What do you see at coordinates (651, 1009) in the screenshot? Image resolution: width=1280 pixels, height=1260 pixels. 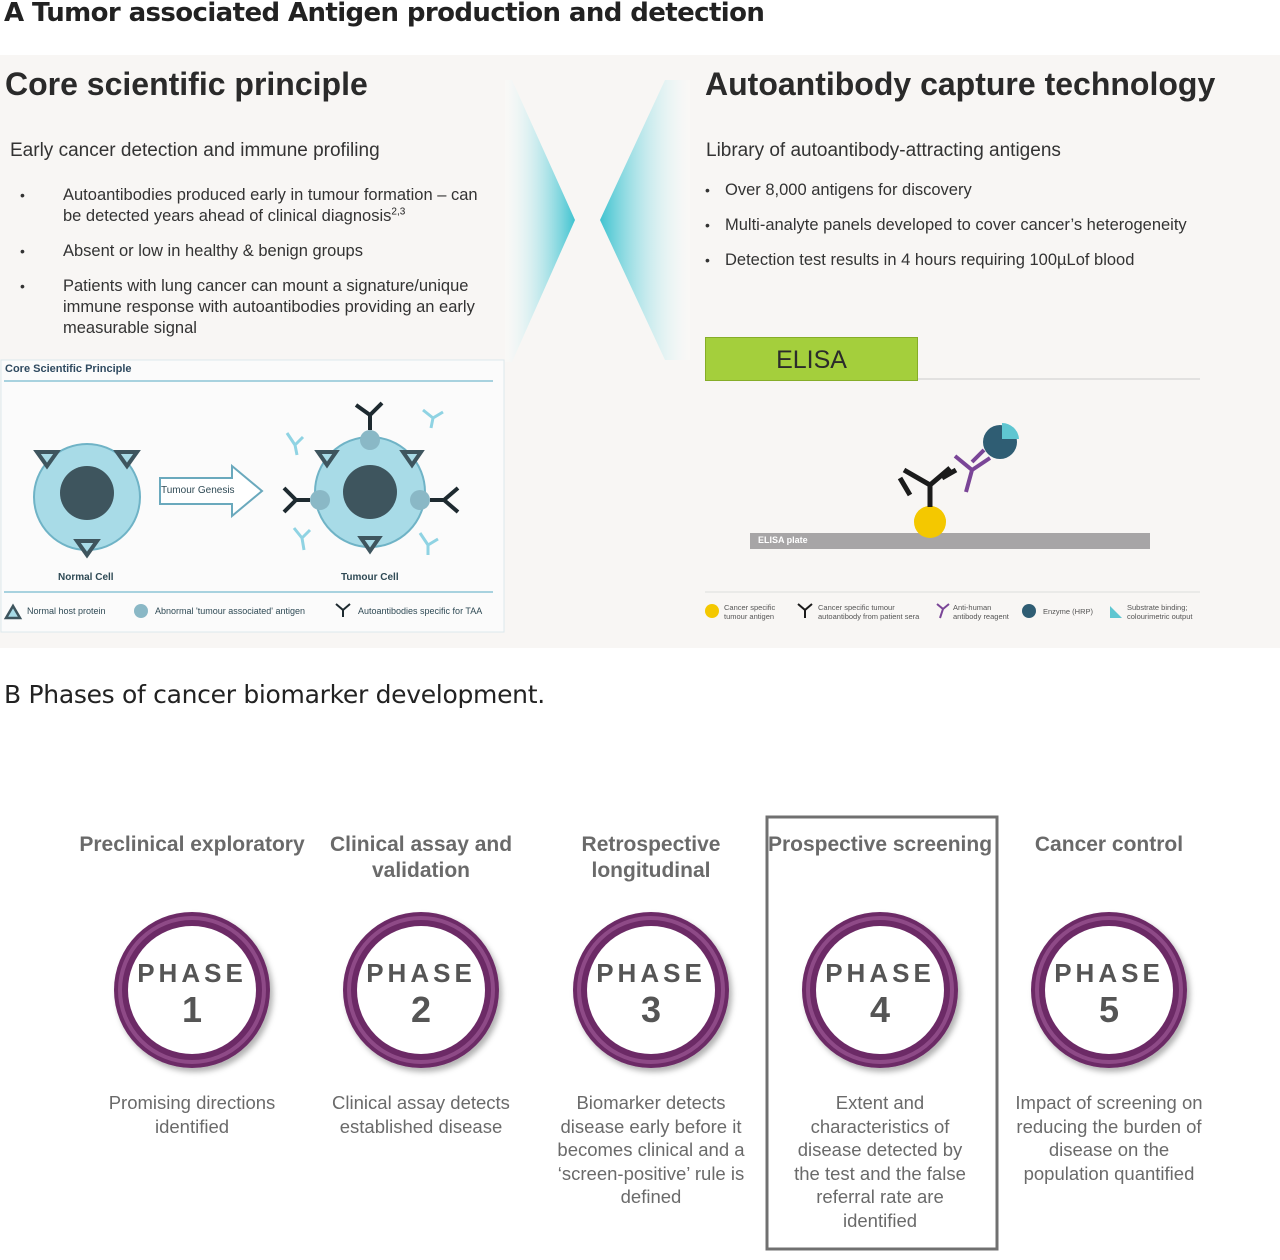 I see `phase-number: 3` at bounding box center [651, 1009].